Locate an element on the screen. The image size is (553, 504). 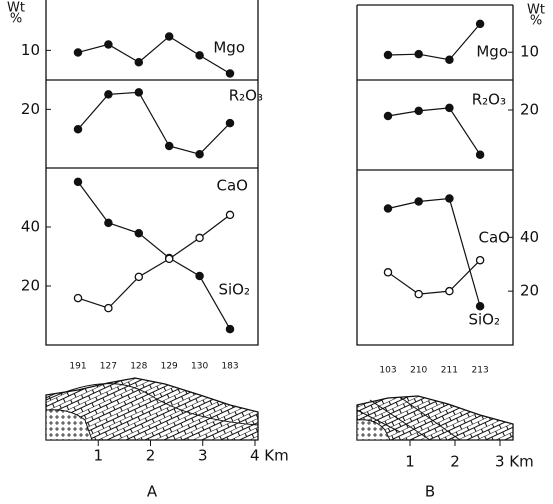
cross-section-a is located at coordinates (152, 409).